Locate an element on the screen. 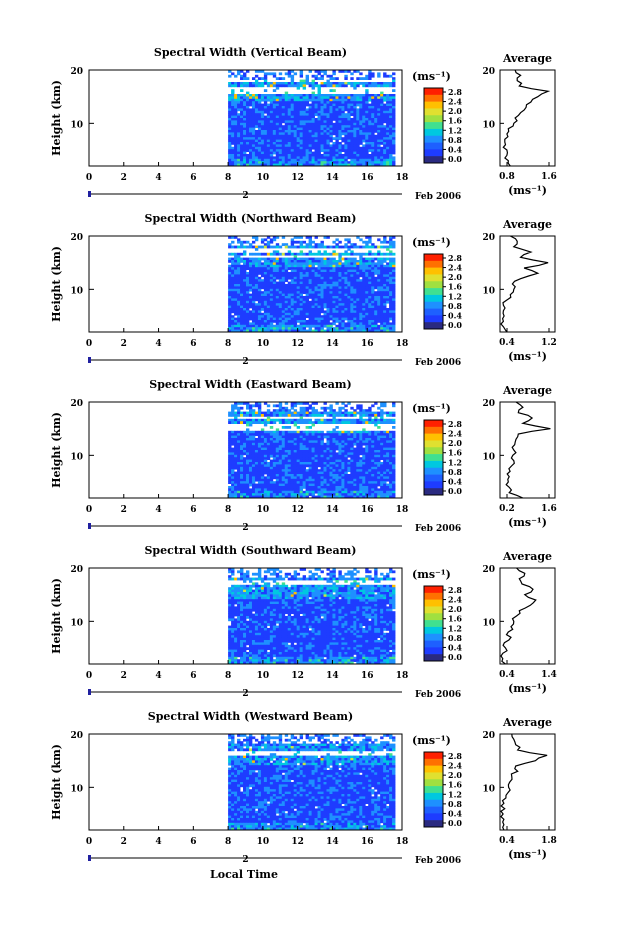 Image resolution: width=622 pixels, height=929 pixels. colorbar-label: 2.4 is located at coordinates (455, 268).